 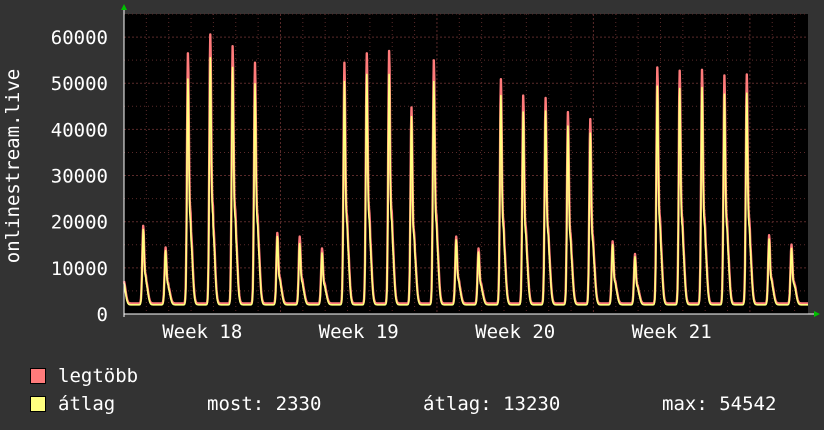 What do you see at coordinates (79, 84) in the screenshot?
I see `y-tick-label: 50000` at bounding box center [79, 84].